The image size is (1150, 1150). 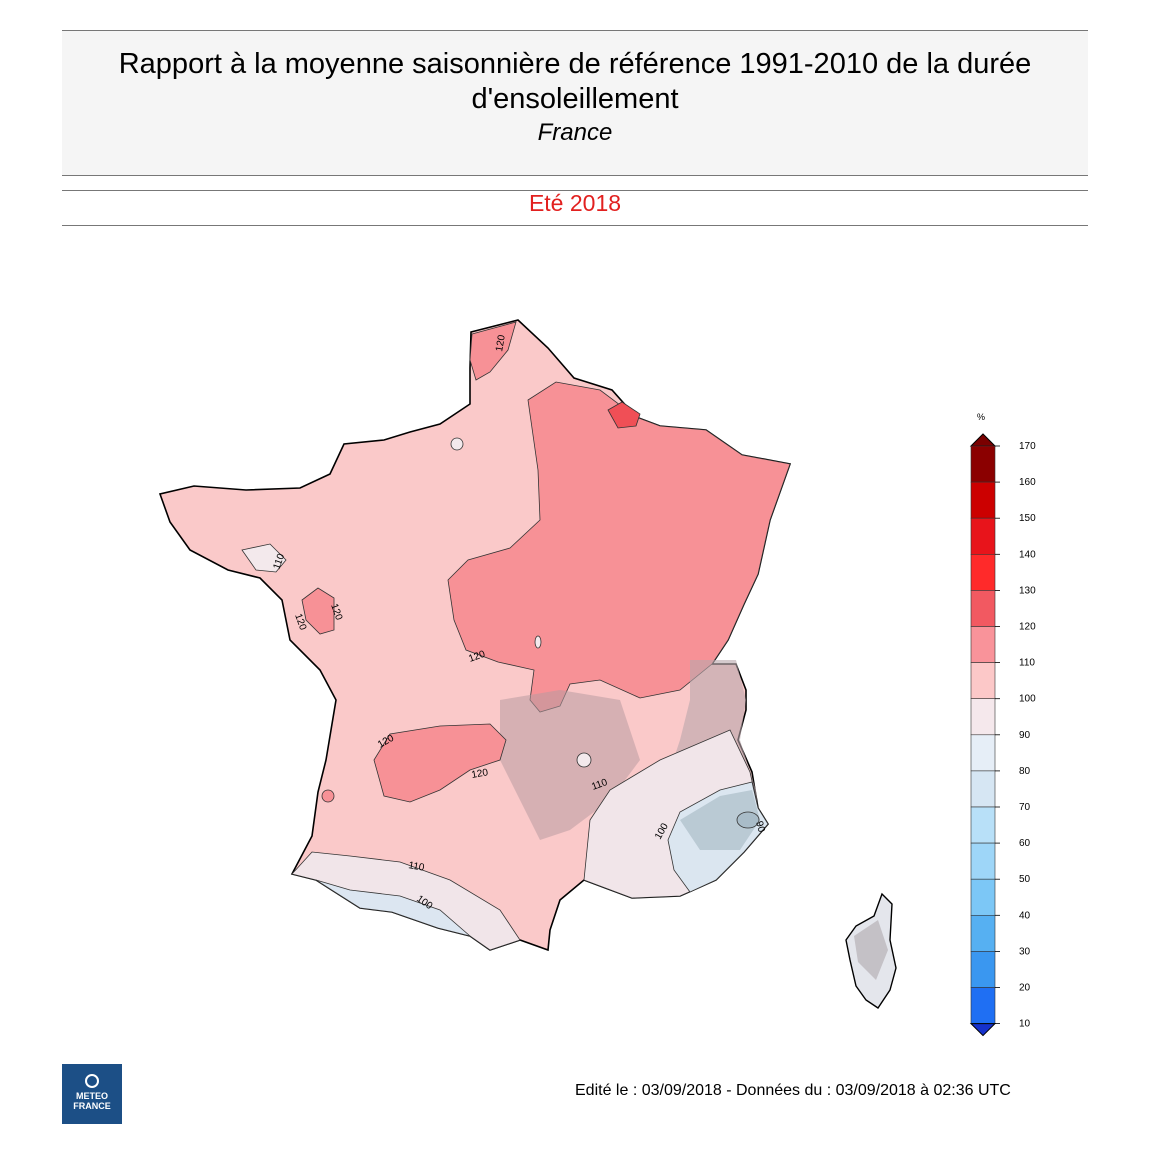 I want to click on logo-line1: METEO, so click(x=91, y=1096).